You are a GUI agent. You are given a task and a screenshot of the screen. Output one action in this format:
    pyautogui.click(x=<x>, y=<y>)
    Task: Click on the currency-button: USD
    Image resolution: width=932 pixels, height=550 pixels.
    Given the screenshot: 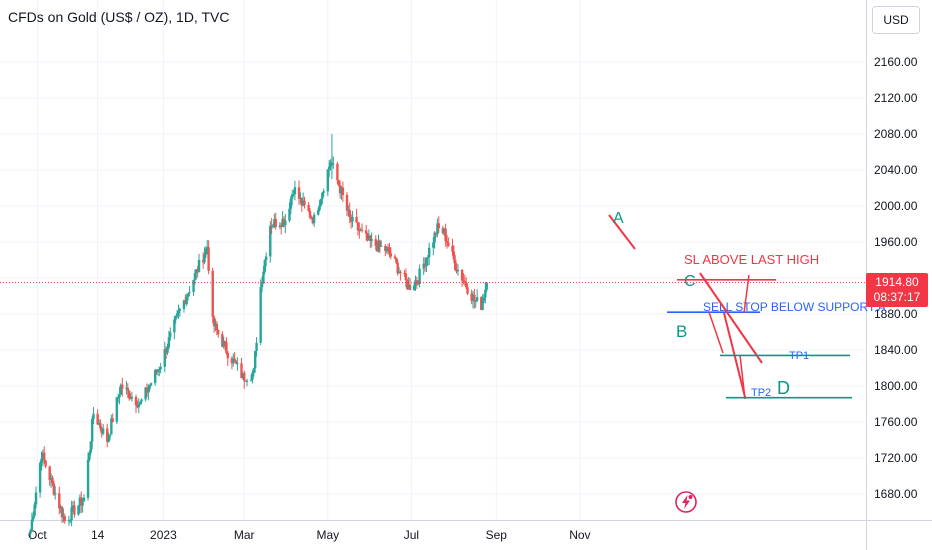 What is the action you would take?
    pyautogui.click(x=896, y=20)
    